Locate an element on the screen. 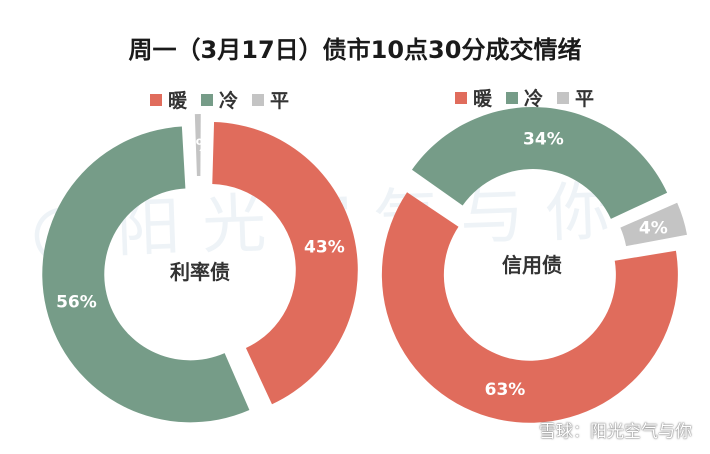 This screenshot has width=710, height=454. donut-center-label: 利率债 is located at coordinates (200, 272).